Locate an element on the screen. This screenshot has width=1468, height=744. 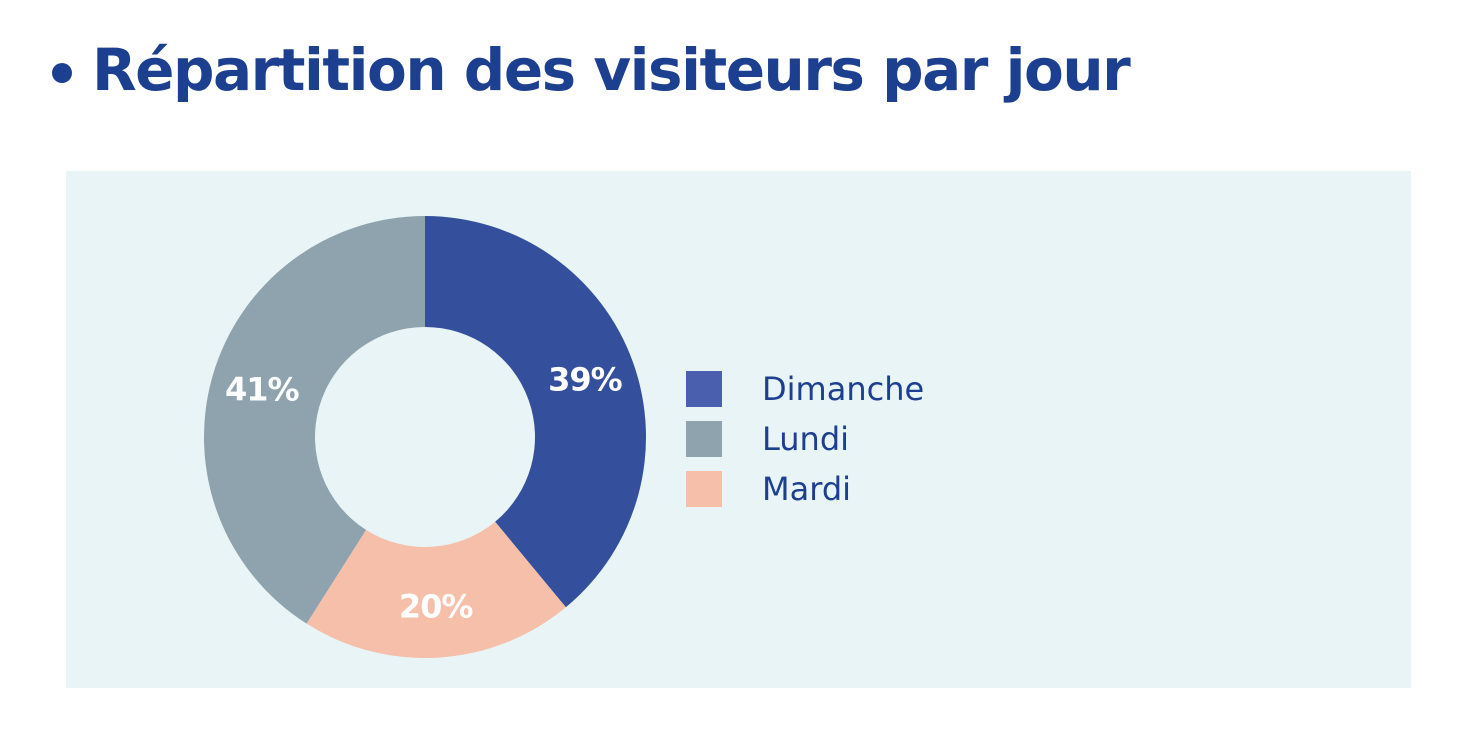
slice-mardi is located at coordinates (436, 589).